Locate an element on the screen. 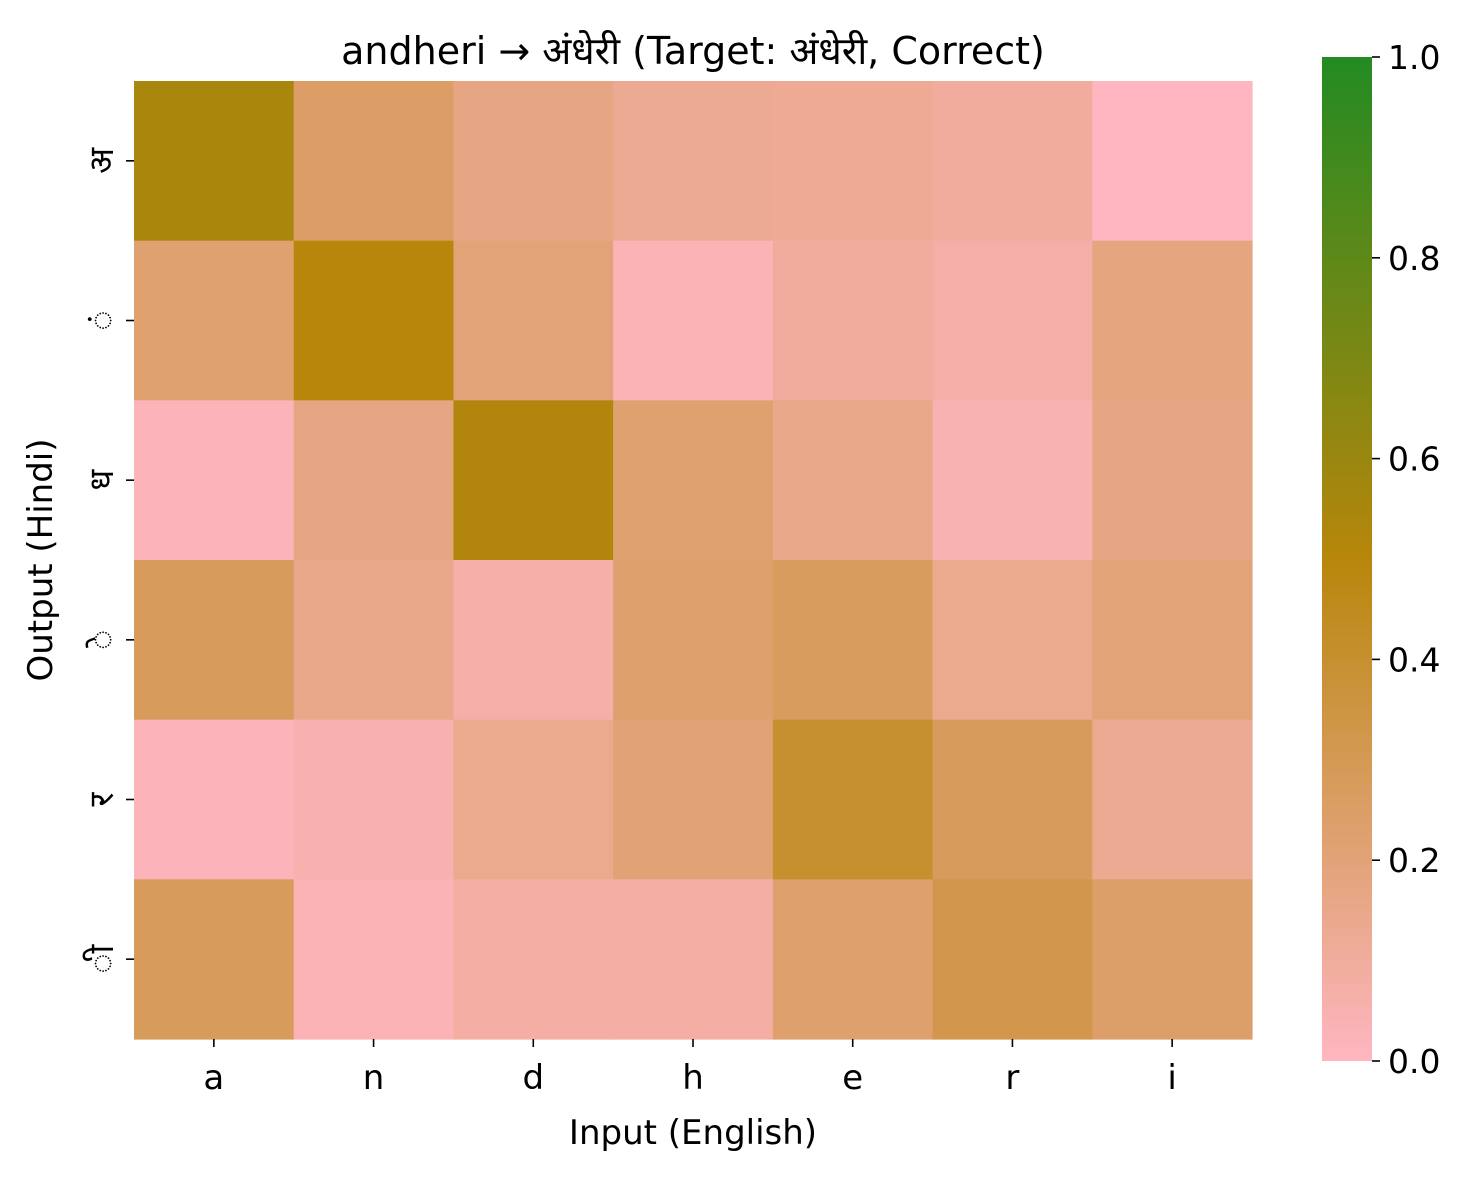  heatmap-cell-r0-c5 is located at coordinates (1012, 161).